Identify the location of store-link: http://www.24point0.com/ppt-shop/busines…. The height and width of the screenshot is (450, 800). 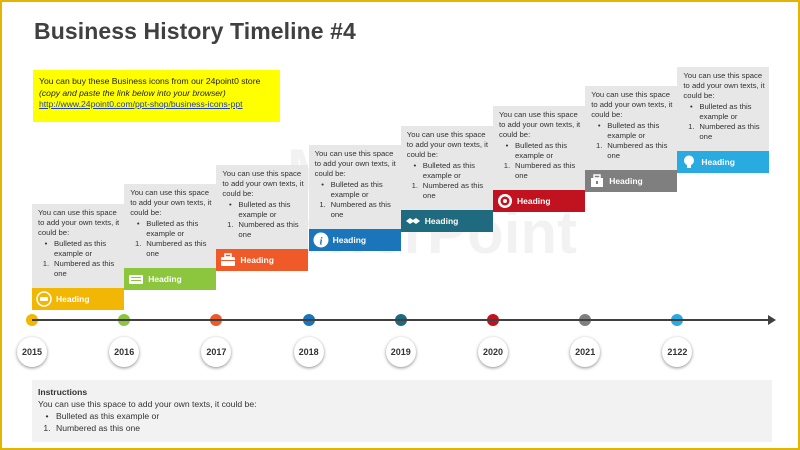
(141, 104).